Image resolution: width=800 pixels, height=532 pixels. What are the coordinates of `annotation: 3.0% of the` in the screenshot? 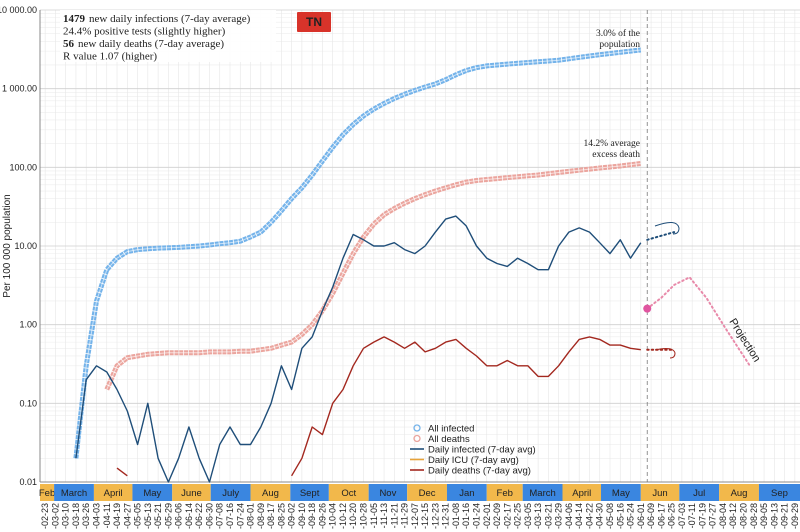 It's located at (618, 33).